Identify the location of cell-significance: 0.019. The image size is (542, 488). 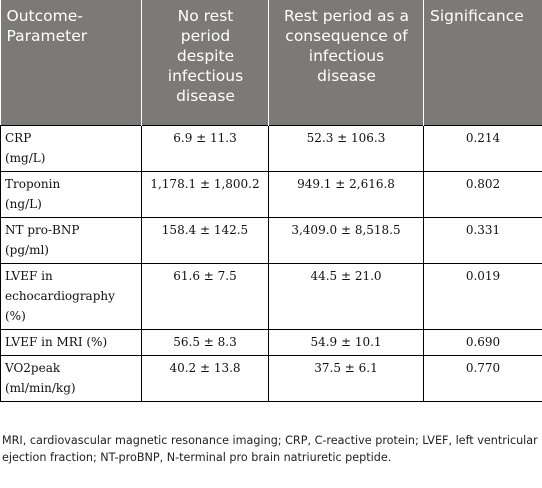
(482, 296).